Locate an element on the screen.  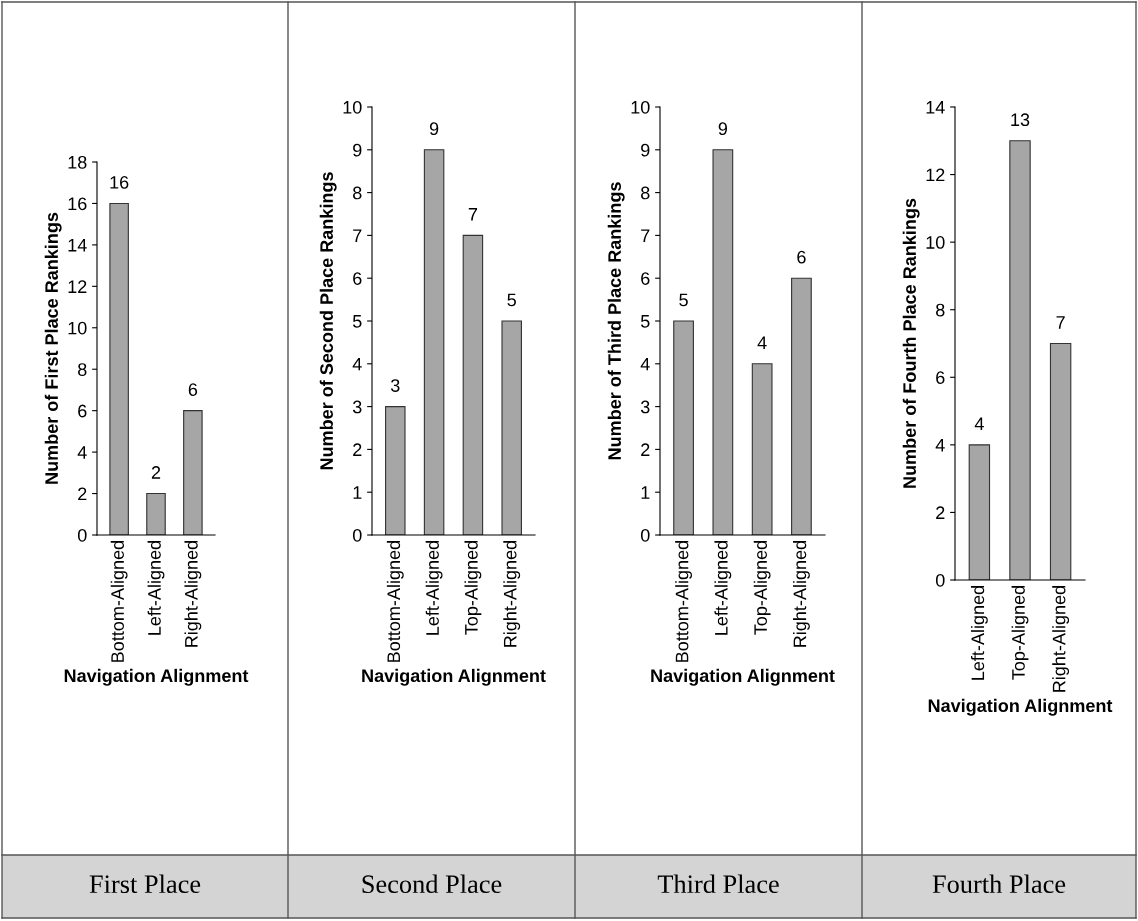
data-label: 13 is located at coordinates (1020, 120).